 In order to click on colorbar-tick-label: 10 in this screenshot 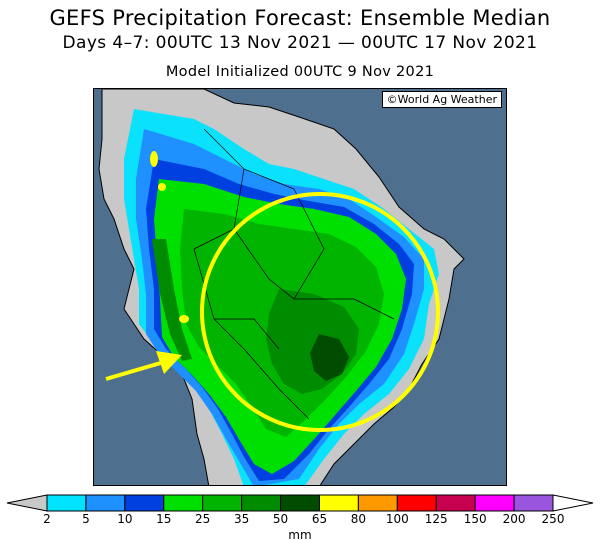, I will do `click(124, 519)`.